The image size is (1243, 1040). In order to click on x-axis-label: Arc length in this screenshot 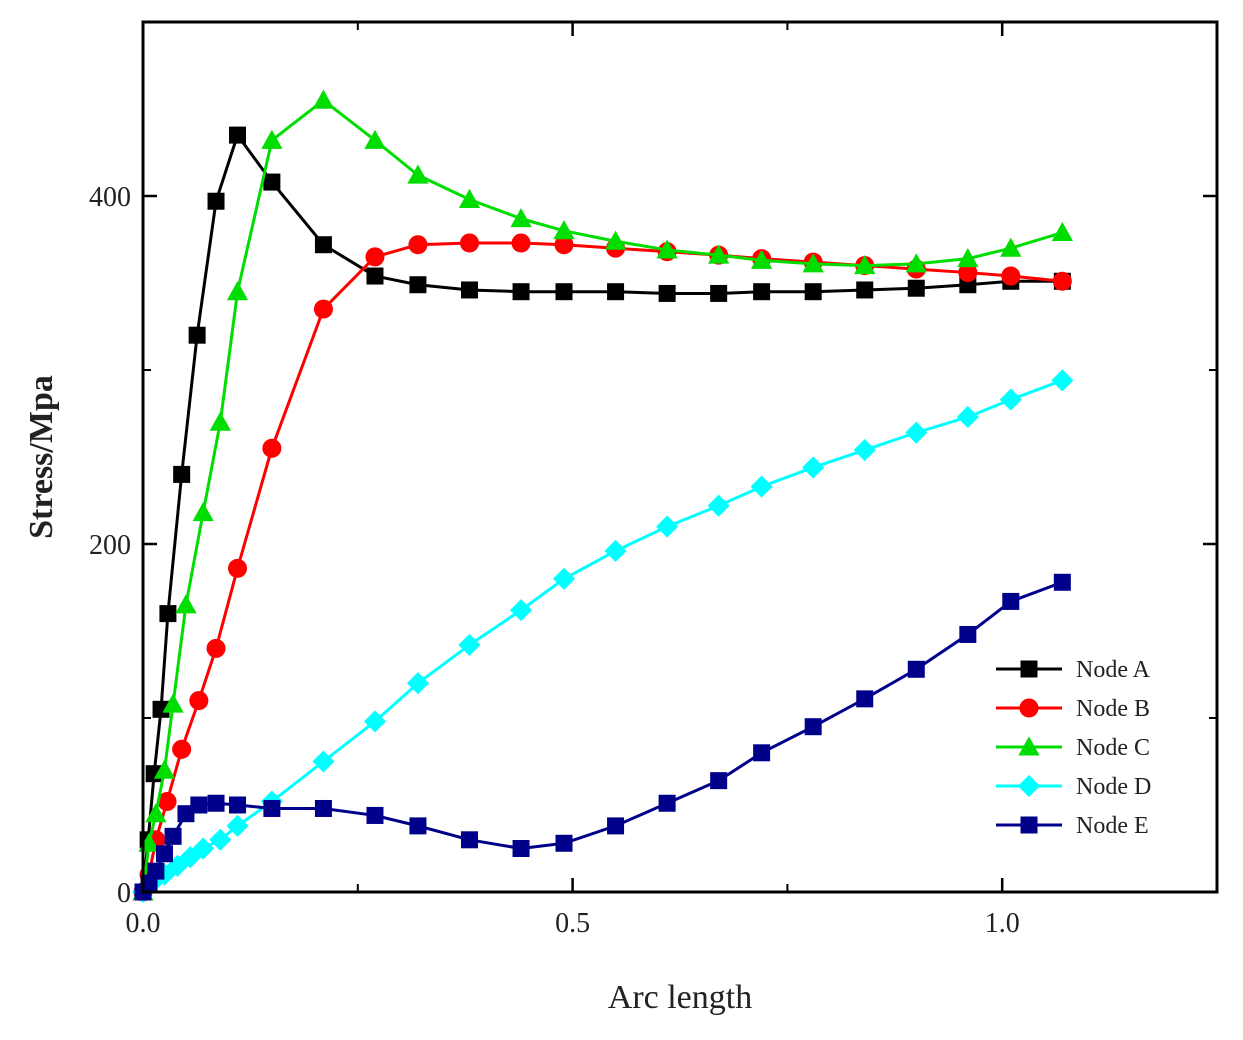, I will do `click(680, 997)`.